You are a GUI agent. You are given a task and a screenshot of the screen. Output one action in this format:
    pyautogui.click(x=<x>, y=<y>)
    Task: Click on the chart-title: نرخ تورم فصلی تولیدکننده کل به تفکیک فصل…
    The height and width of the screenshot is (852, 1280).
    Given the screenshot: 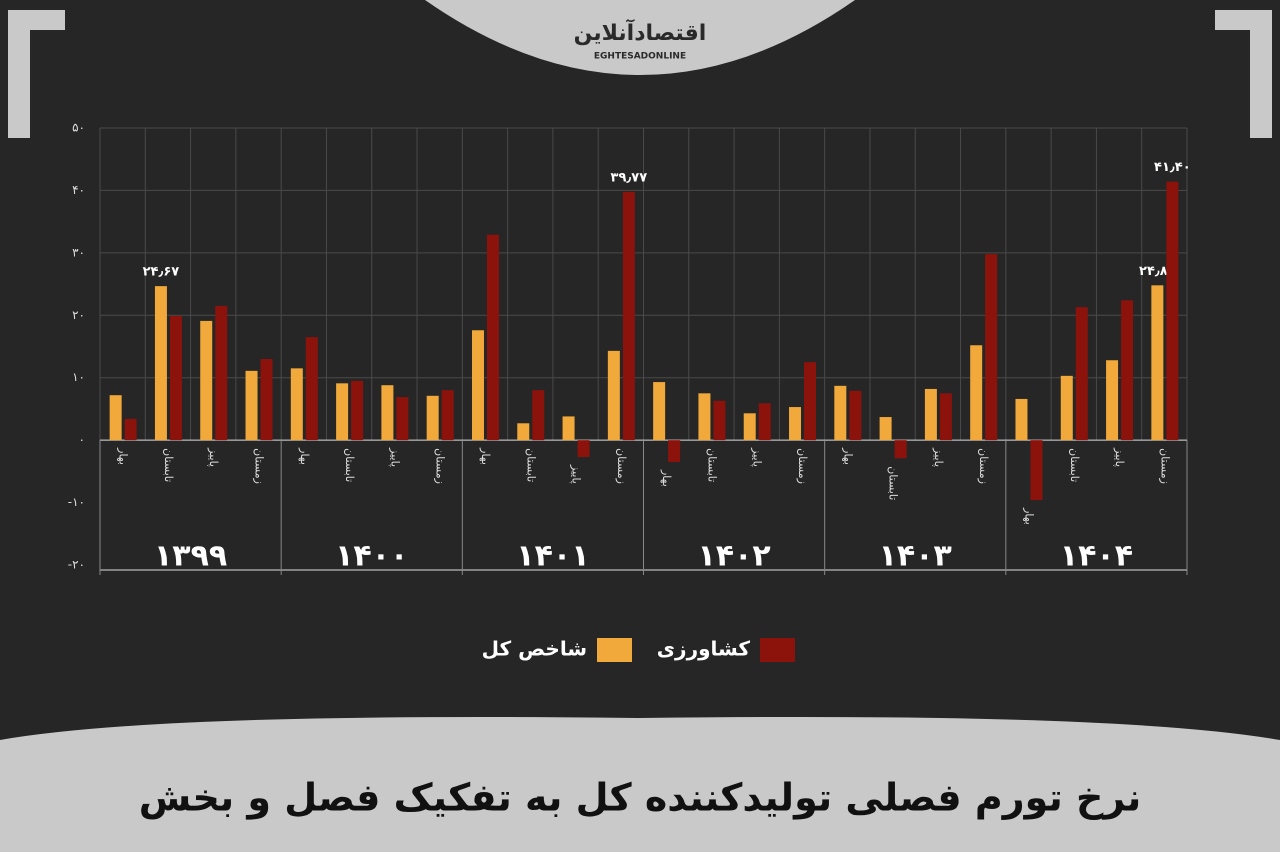 What is the action you would take?
    pyautogui.click(x=640, y=798)
    